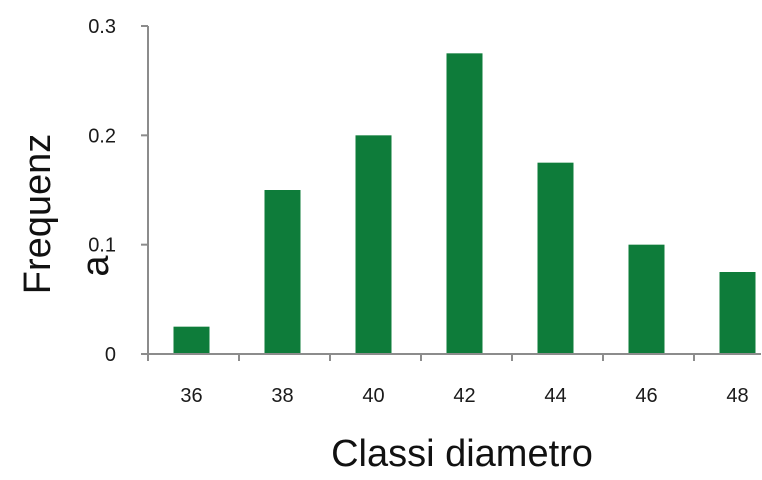 This screenshot has height=480, width=762. Describe the element at coordinates (191, 396) in the screenshot. I see `x-tick-label: 36` at that location.